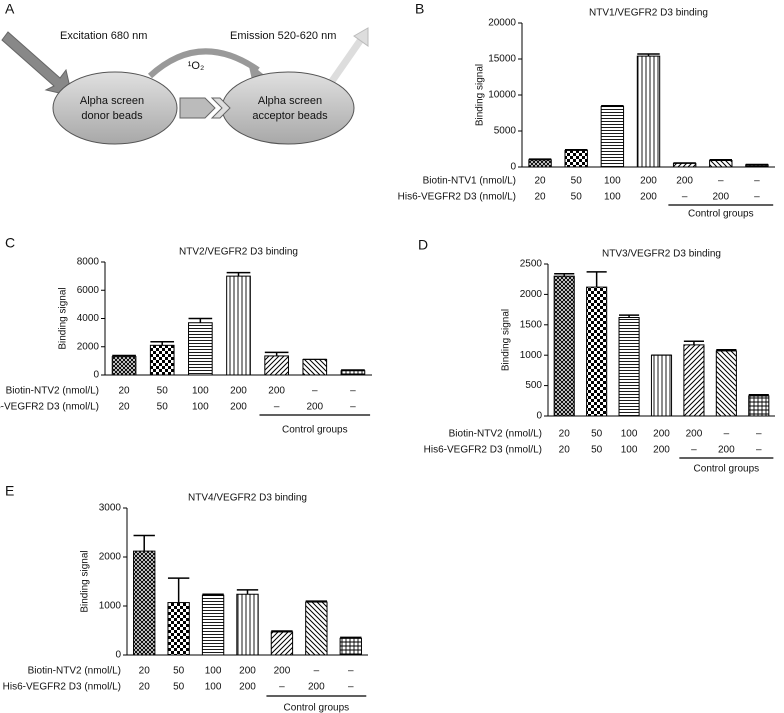 The height and width of the screenshot is (713, 784). What do you see at coordinates (531, 324) in the screenshot?
I see `y-tick-label: 1500` at bounding box center [531, 324].